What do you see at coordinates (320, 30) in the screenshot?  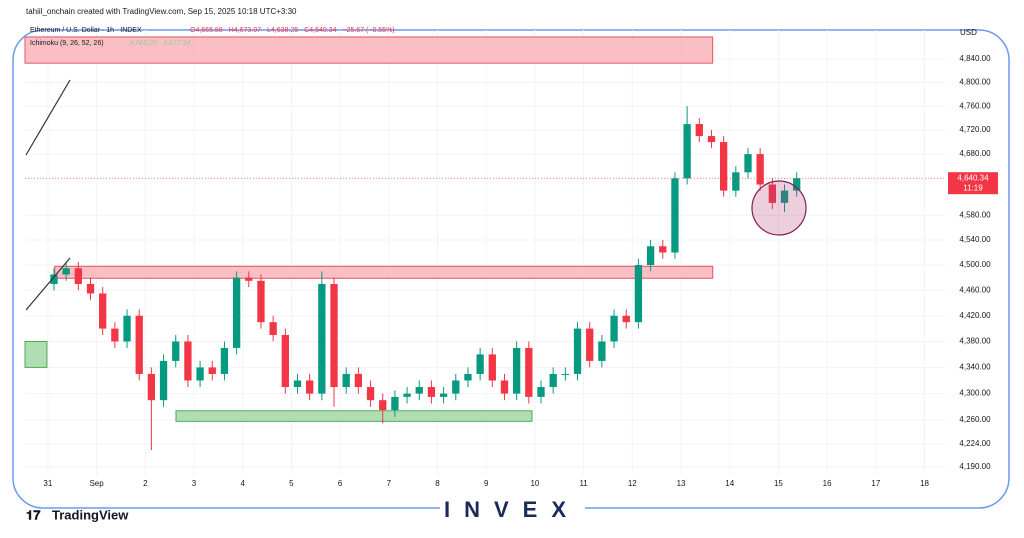 I see `ohlc-value: C4,640.34` at bounding box center [320, 30].